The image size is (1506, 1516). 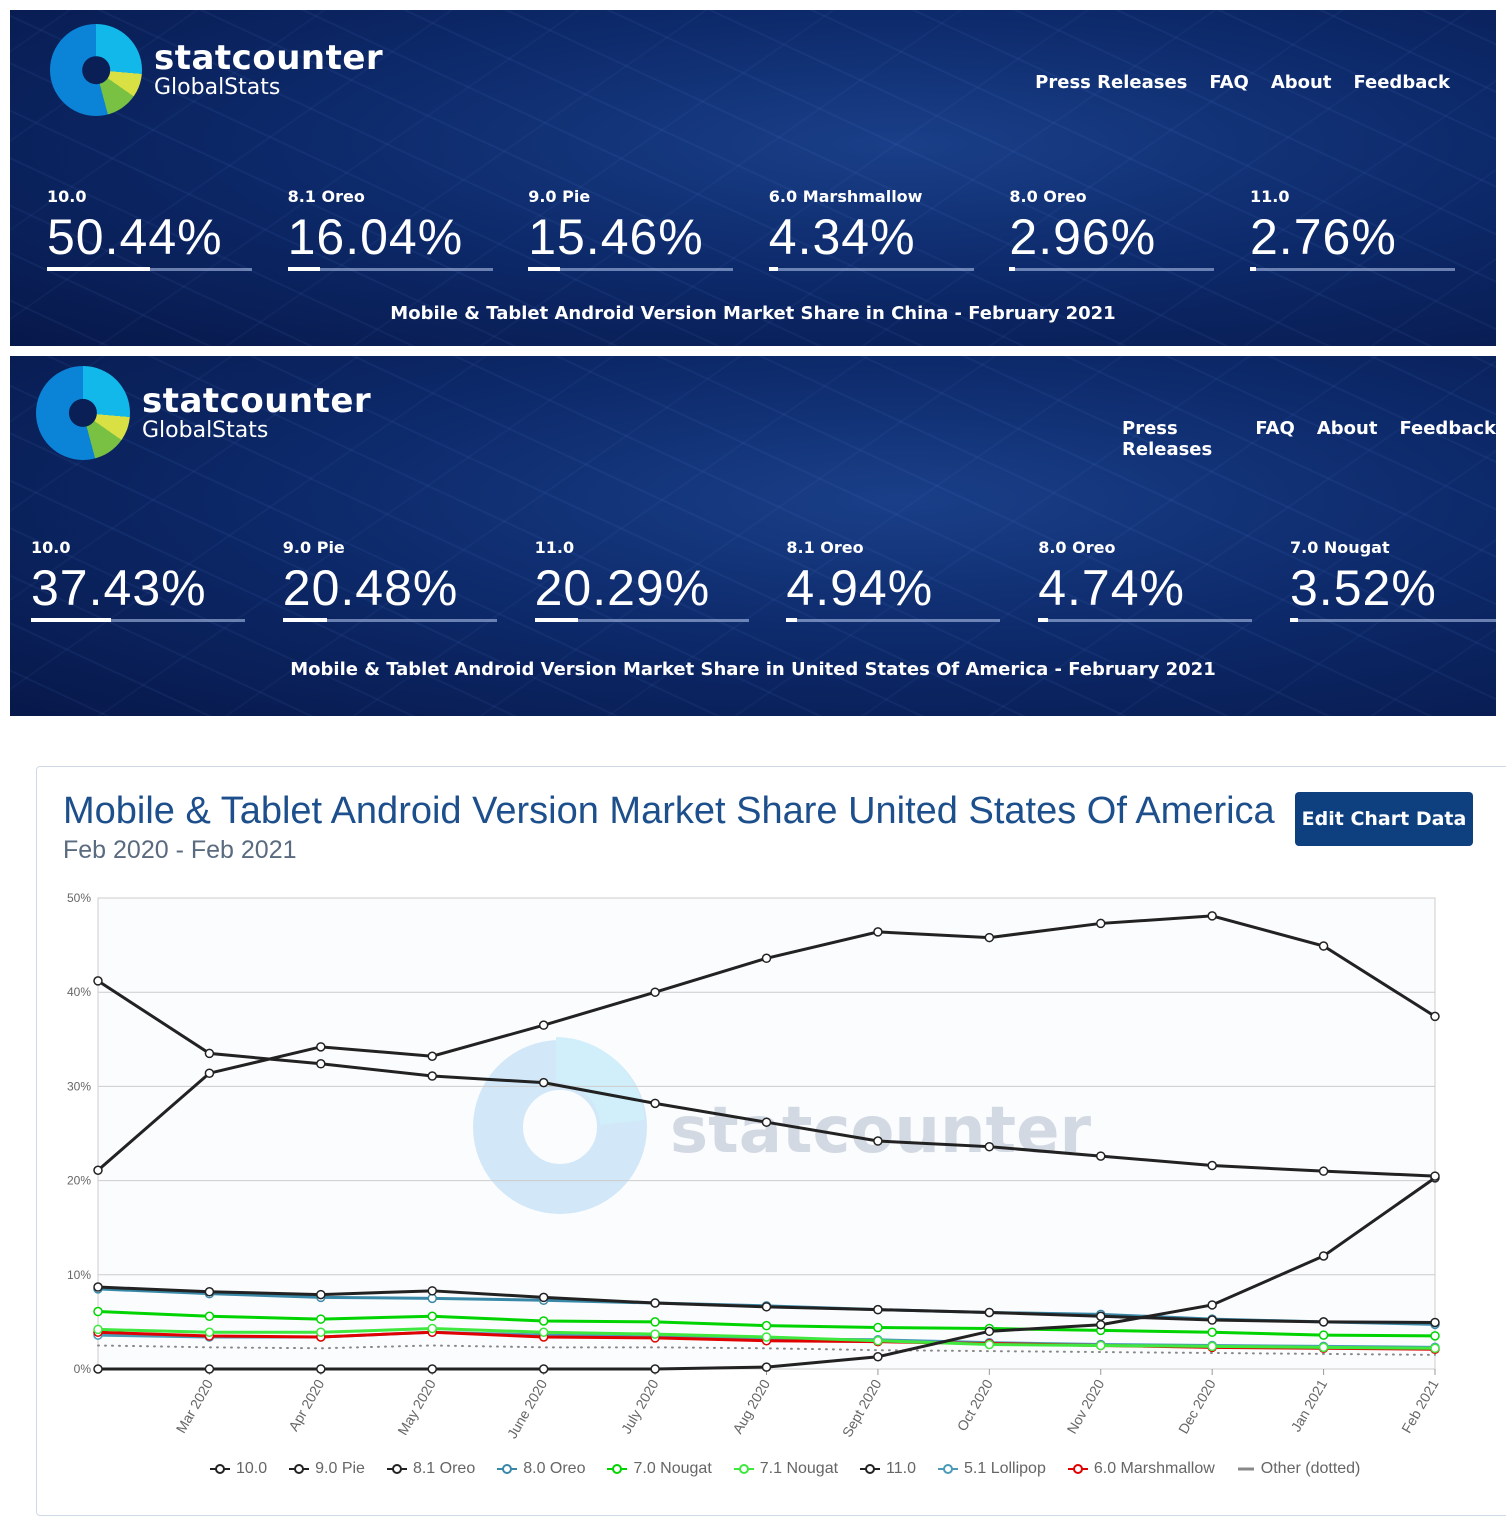 What do you see at coordinates (430, 1469) in the screenshot?
I see `legend-item: 8.1 Oreo` at bounding box center [430, 1469].